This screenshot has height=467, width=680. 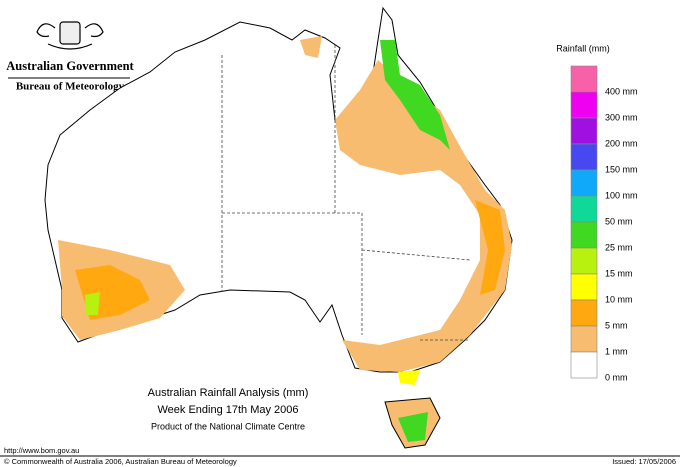 What do you see at coordinates (70, 87) in the screenshot?
I see `bureau-name: Bureau of Meteorology` at bounding box center [70, 87].